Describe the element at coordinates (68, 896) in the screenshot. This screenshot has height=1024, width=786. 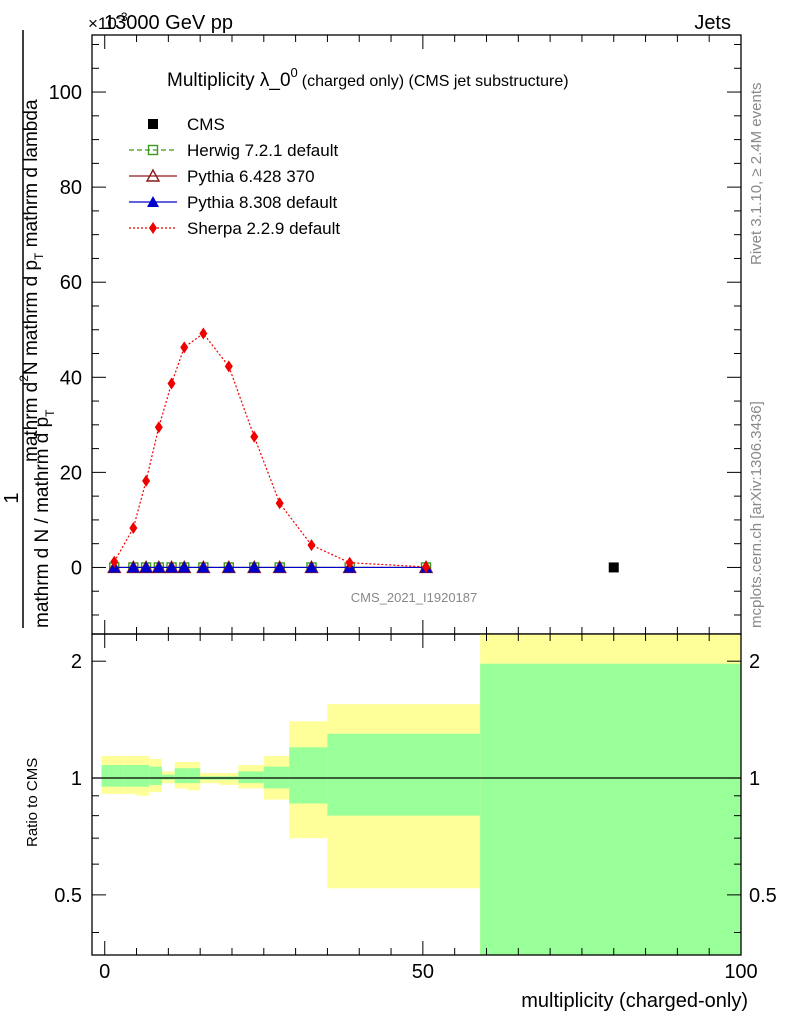
I see `ratio-y-tick-label: 0.5` at that location.